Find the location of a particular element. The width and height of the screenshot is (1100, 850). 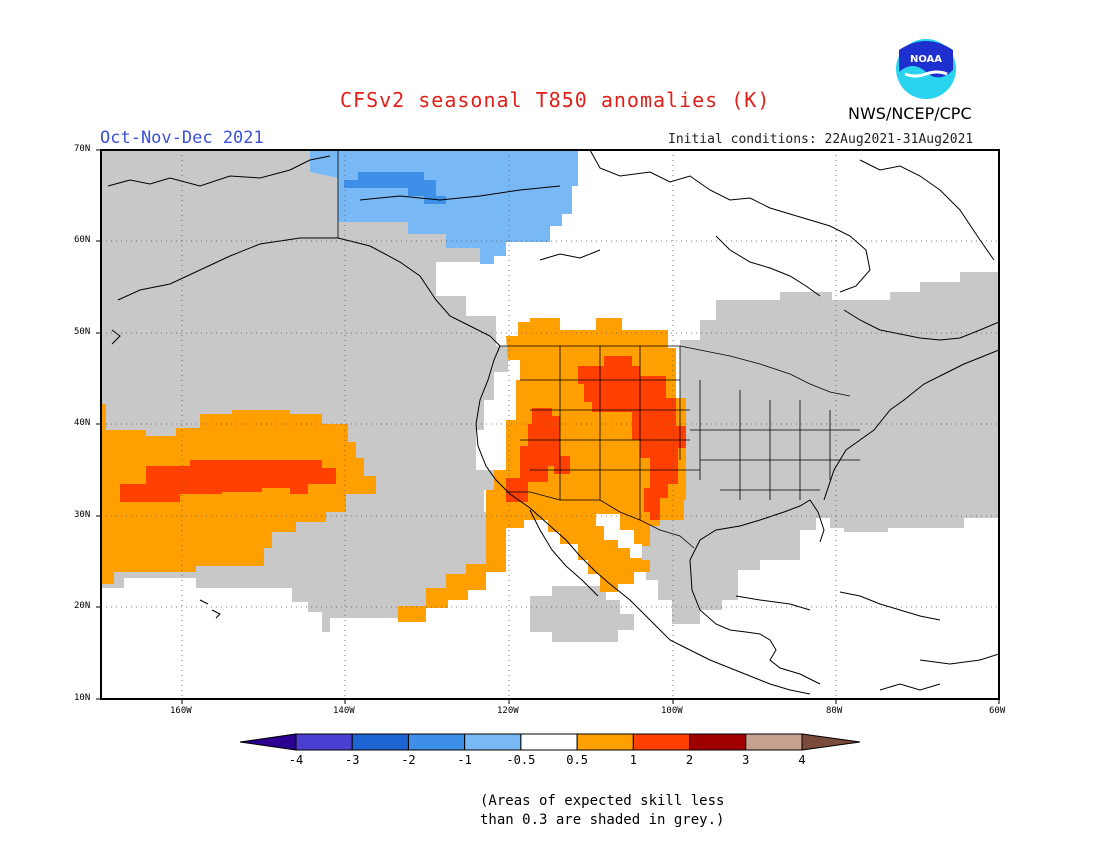

orange-region-pacific is located at coordinates (238, 494).